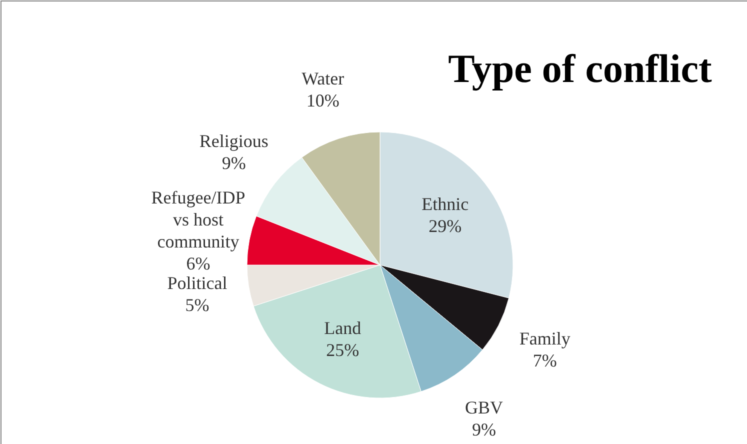  Describe the element at coordinates (233, 140) in the screenshot. I see `slice-label: Religious` at that location.